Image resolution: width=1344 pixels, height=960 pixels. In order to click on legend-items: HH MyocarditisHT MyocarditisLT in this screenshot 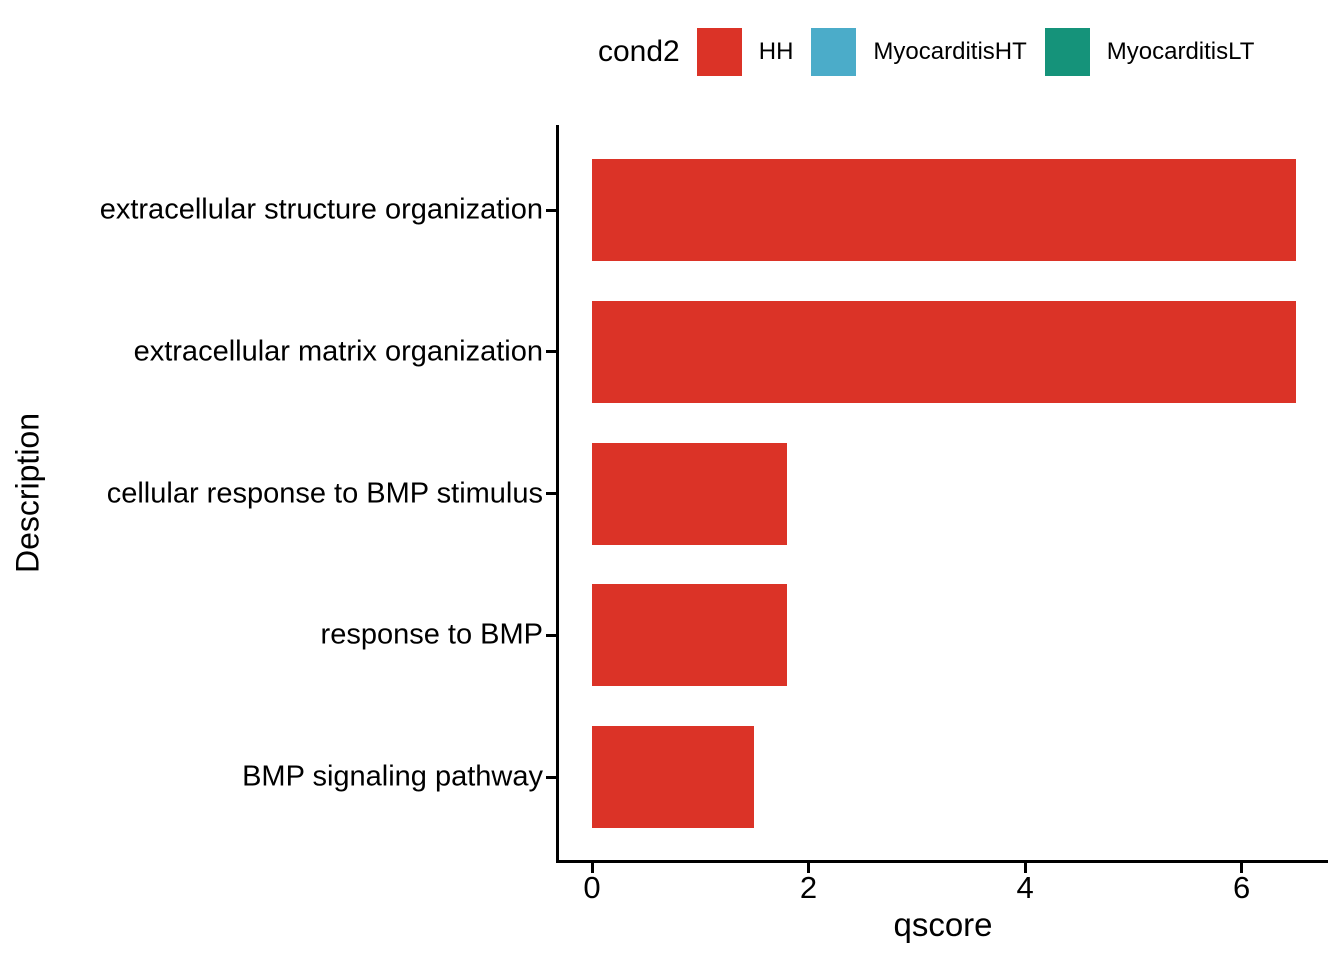, I will do `click(975, 52)`.